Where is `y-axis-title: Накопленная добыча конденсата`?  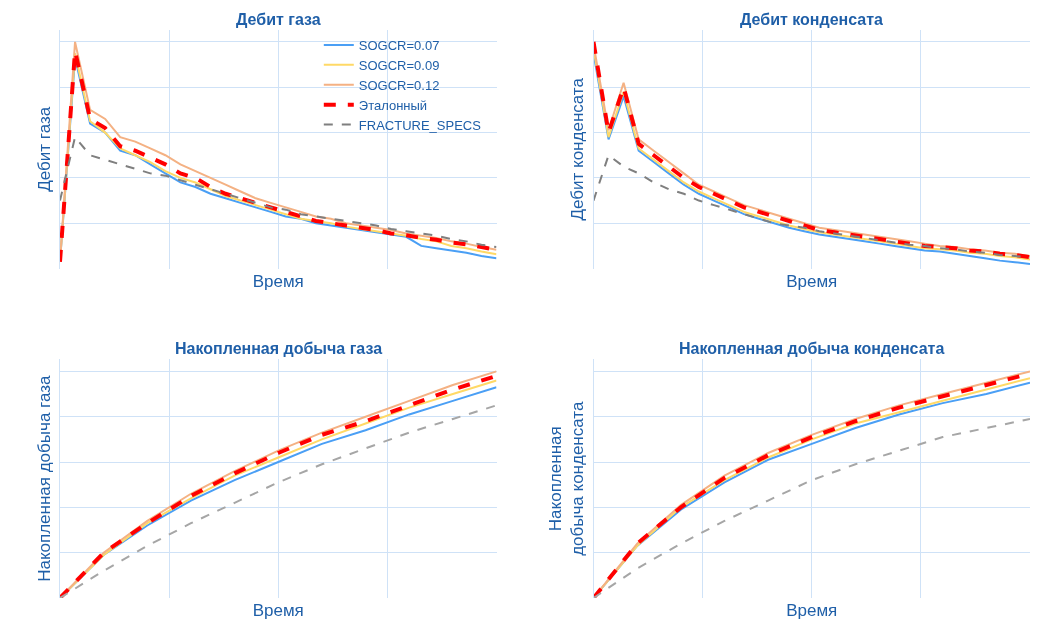 y-axis-title: Накопленная добыча конденсата is located at coordinates (566, 478).